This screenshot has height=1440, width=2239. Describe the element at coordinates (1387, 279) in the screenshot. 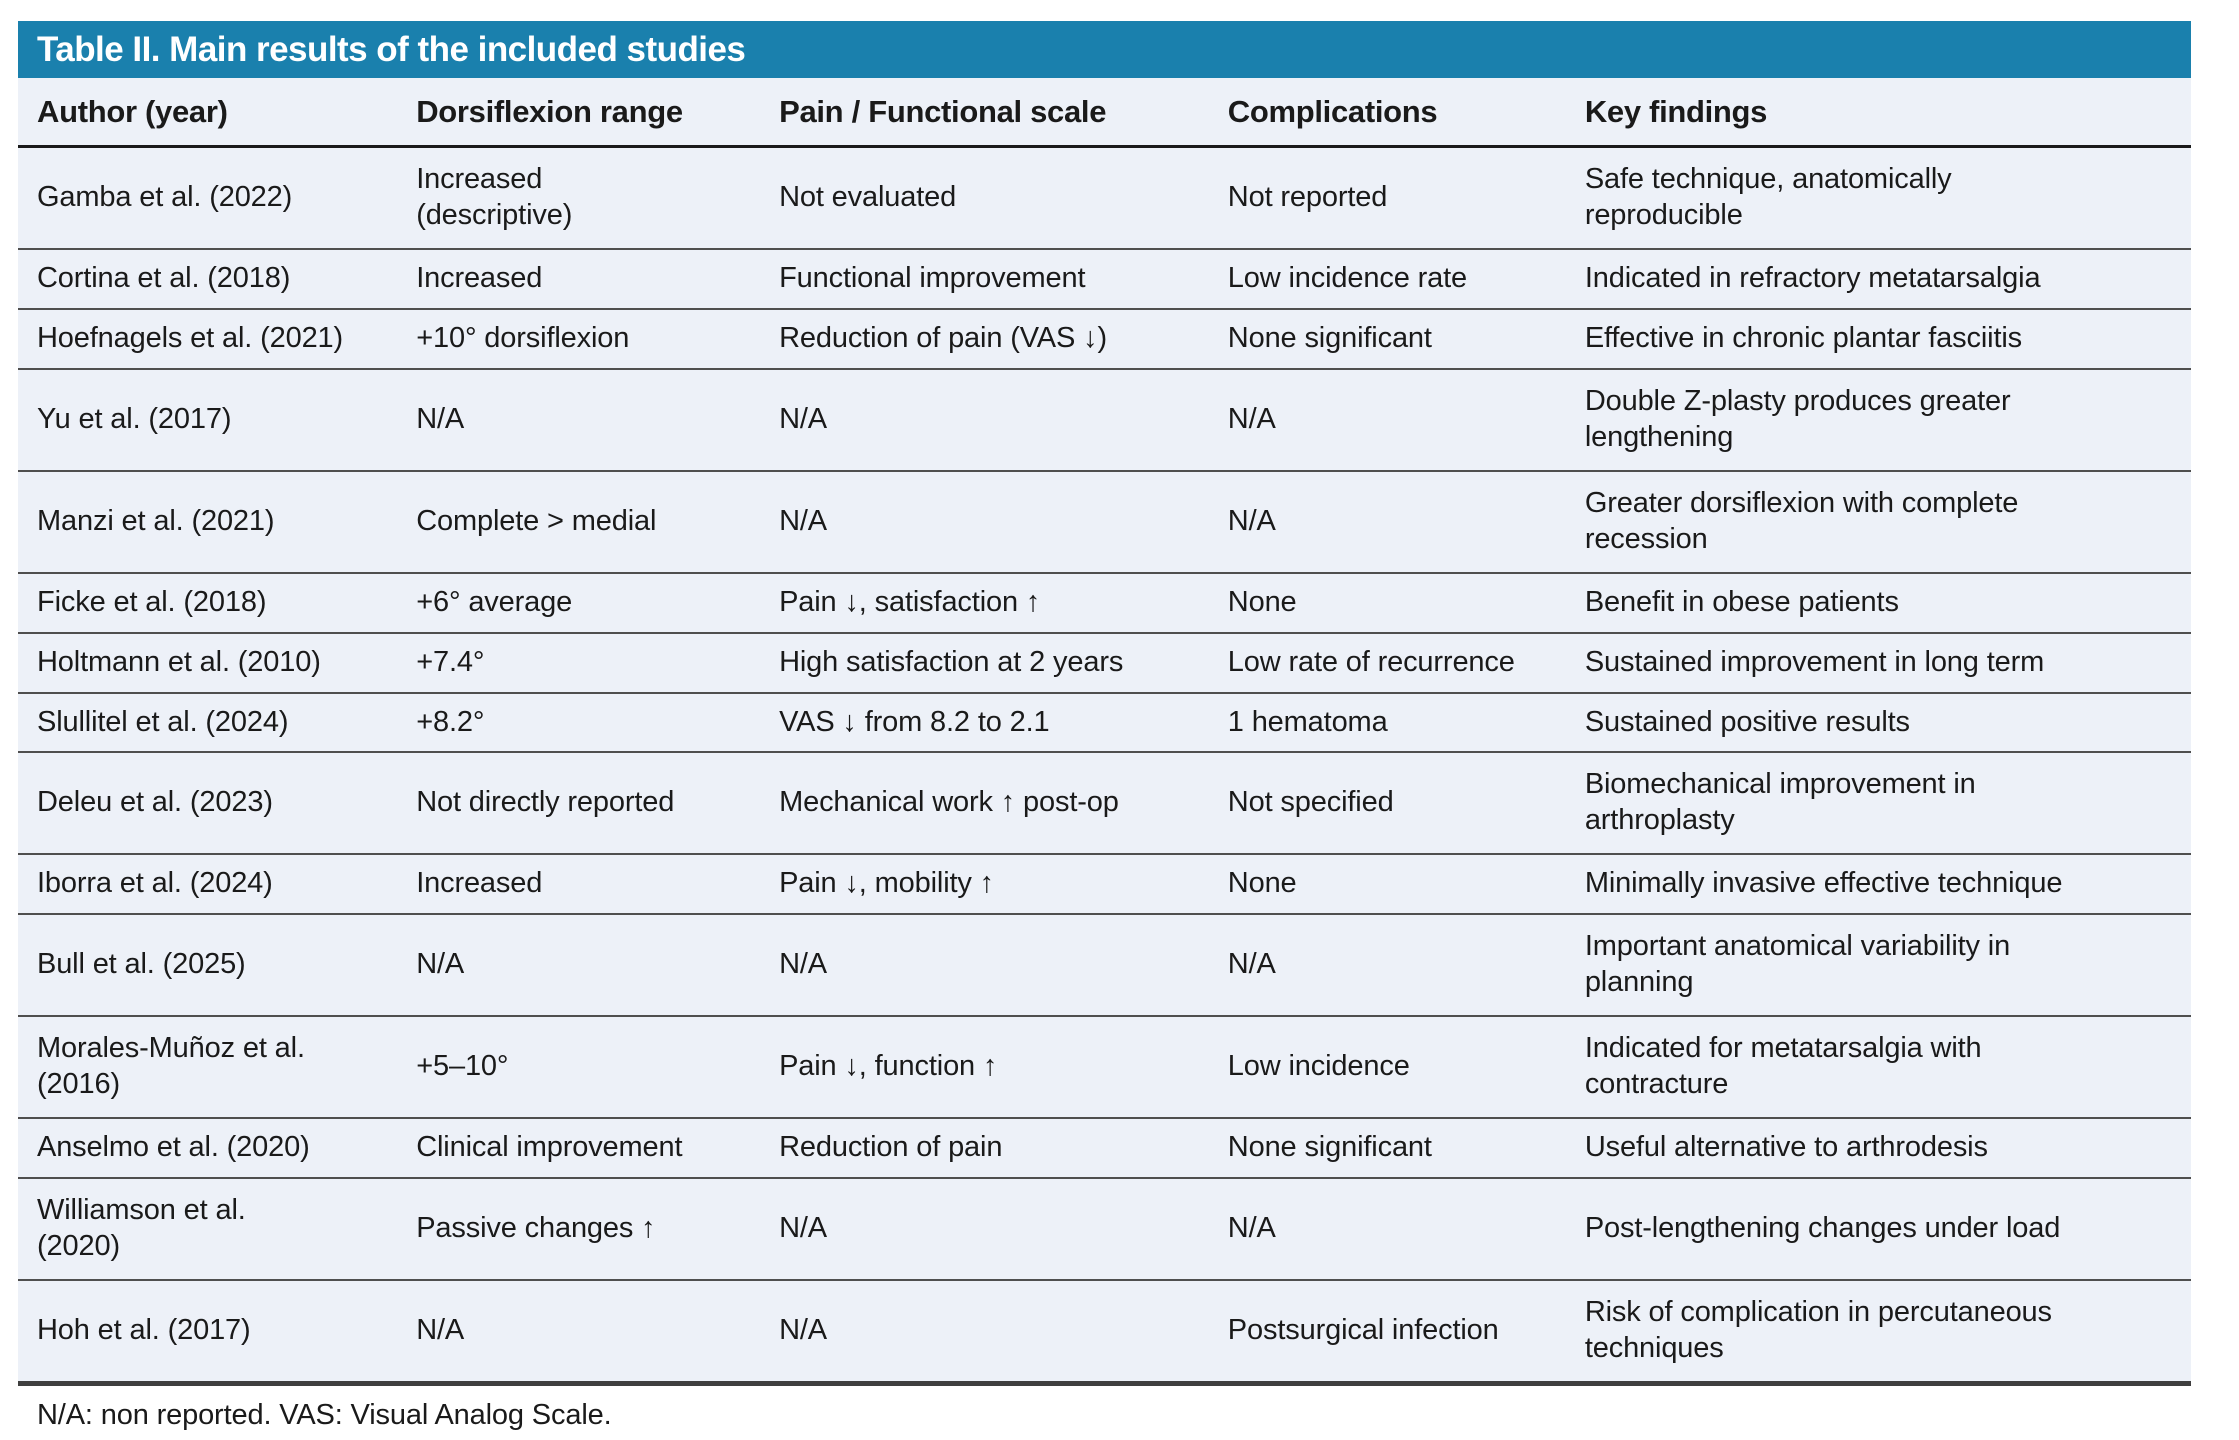

I see `cell-complications: Low incidence rate` at that location.